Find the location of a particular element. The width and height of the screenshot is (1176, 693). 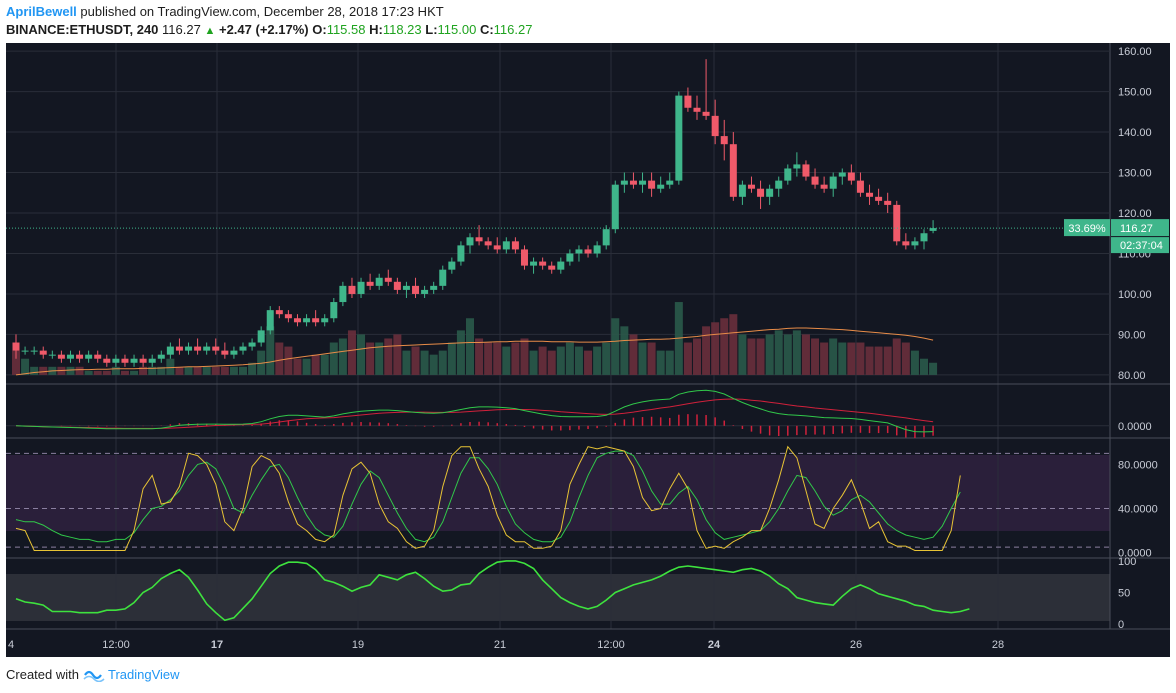

price-tick-label: 120.00 is located at coordinates (1135, 214).